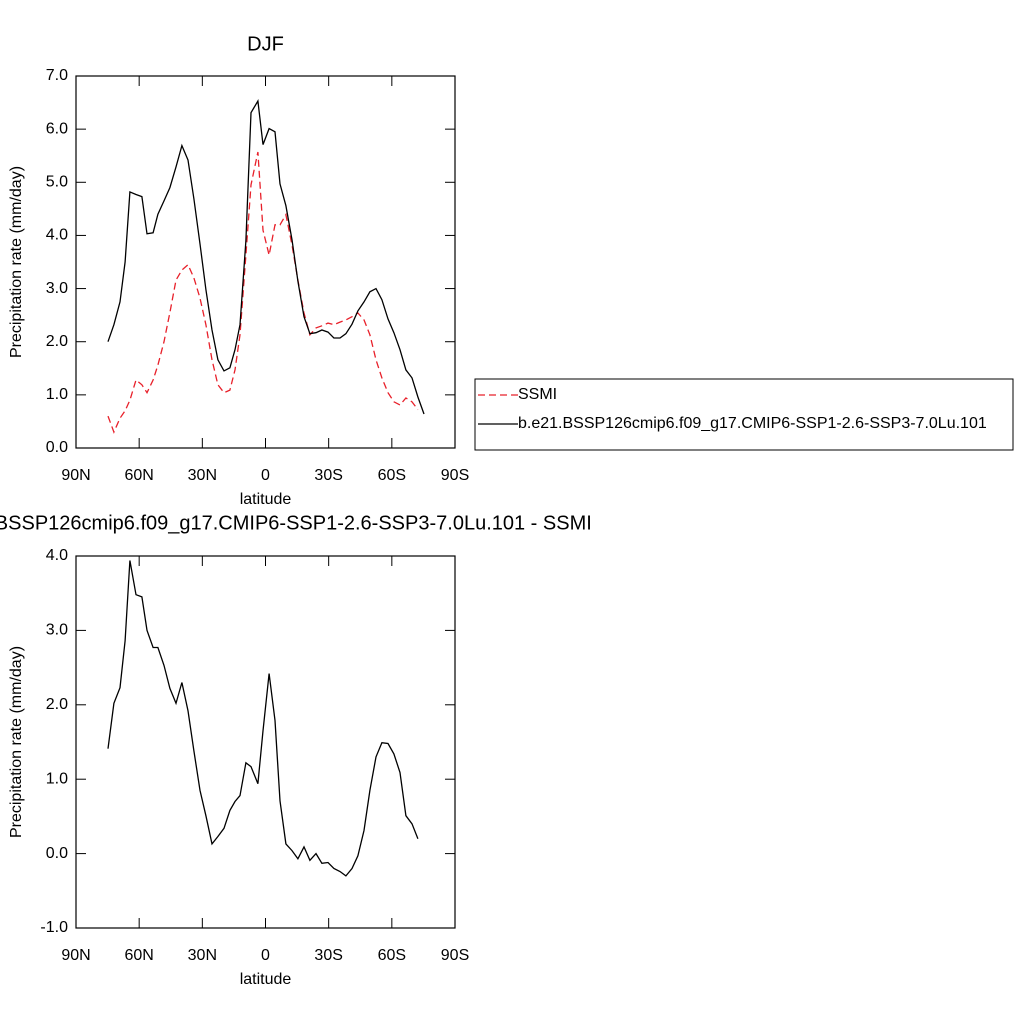 This screenshot has height=1024, width=1024. What do you see at coordinates (57, 182) in the screenshot?
I see `y-tick-label: 5.0` at bounding box center [57, 182].